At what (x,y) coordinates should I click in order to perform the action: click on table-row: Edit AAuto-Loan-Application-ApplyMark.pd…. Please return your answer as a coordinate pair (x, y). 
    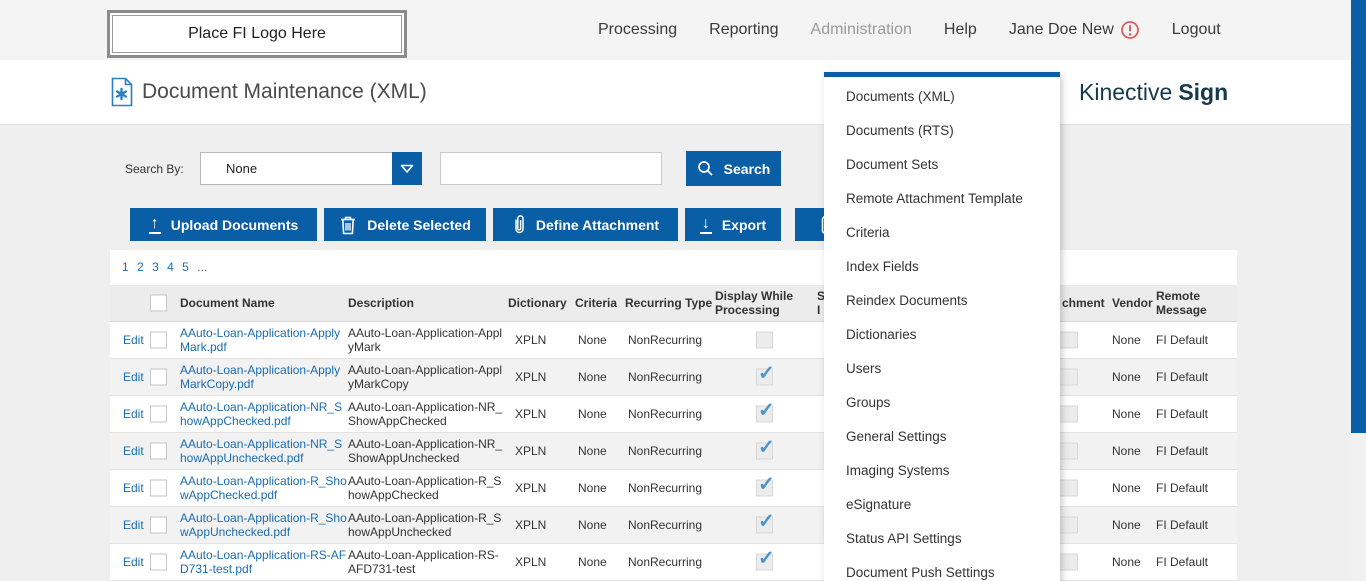
    Looking at the image, I should click on (673, 340).